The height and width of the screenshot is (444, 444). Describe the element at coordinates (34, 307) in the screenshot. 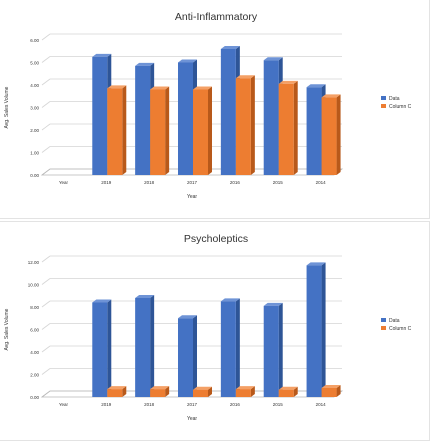

I see `y-tick-label: 8.00` at that location.